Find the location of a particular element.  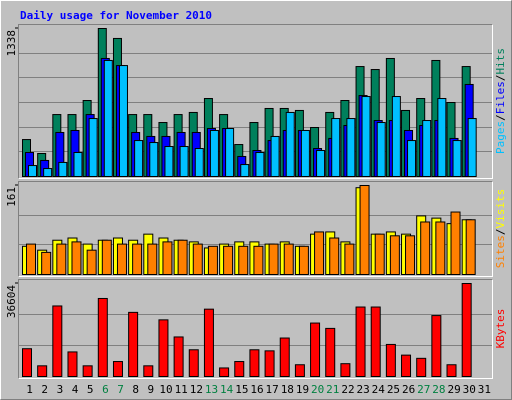

legend-entry: Visits is located at coordinates (500, 209).